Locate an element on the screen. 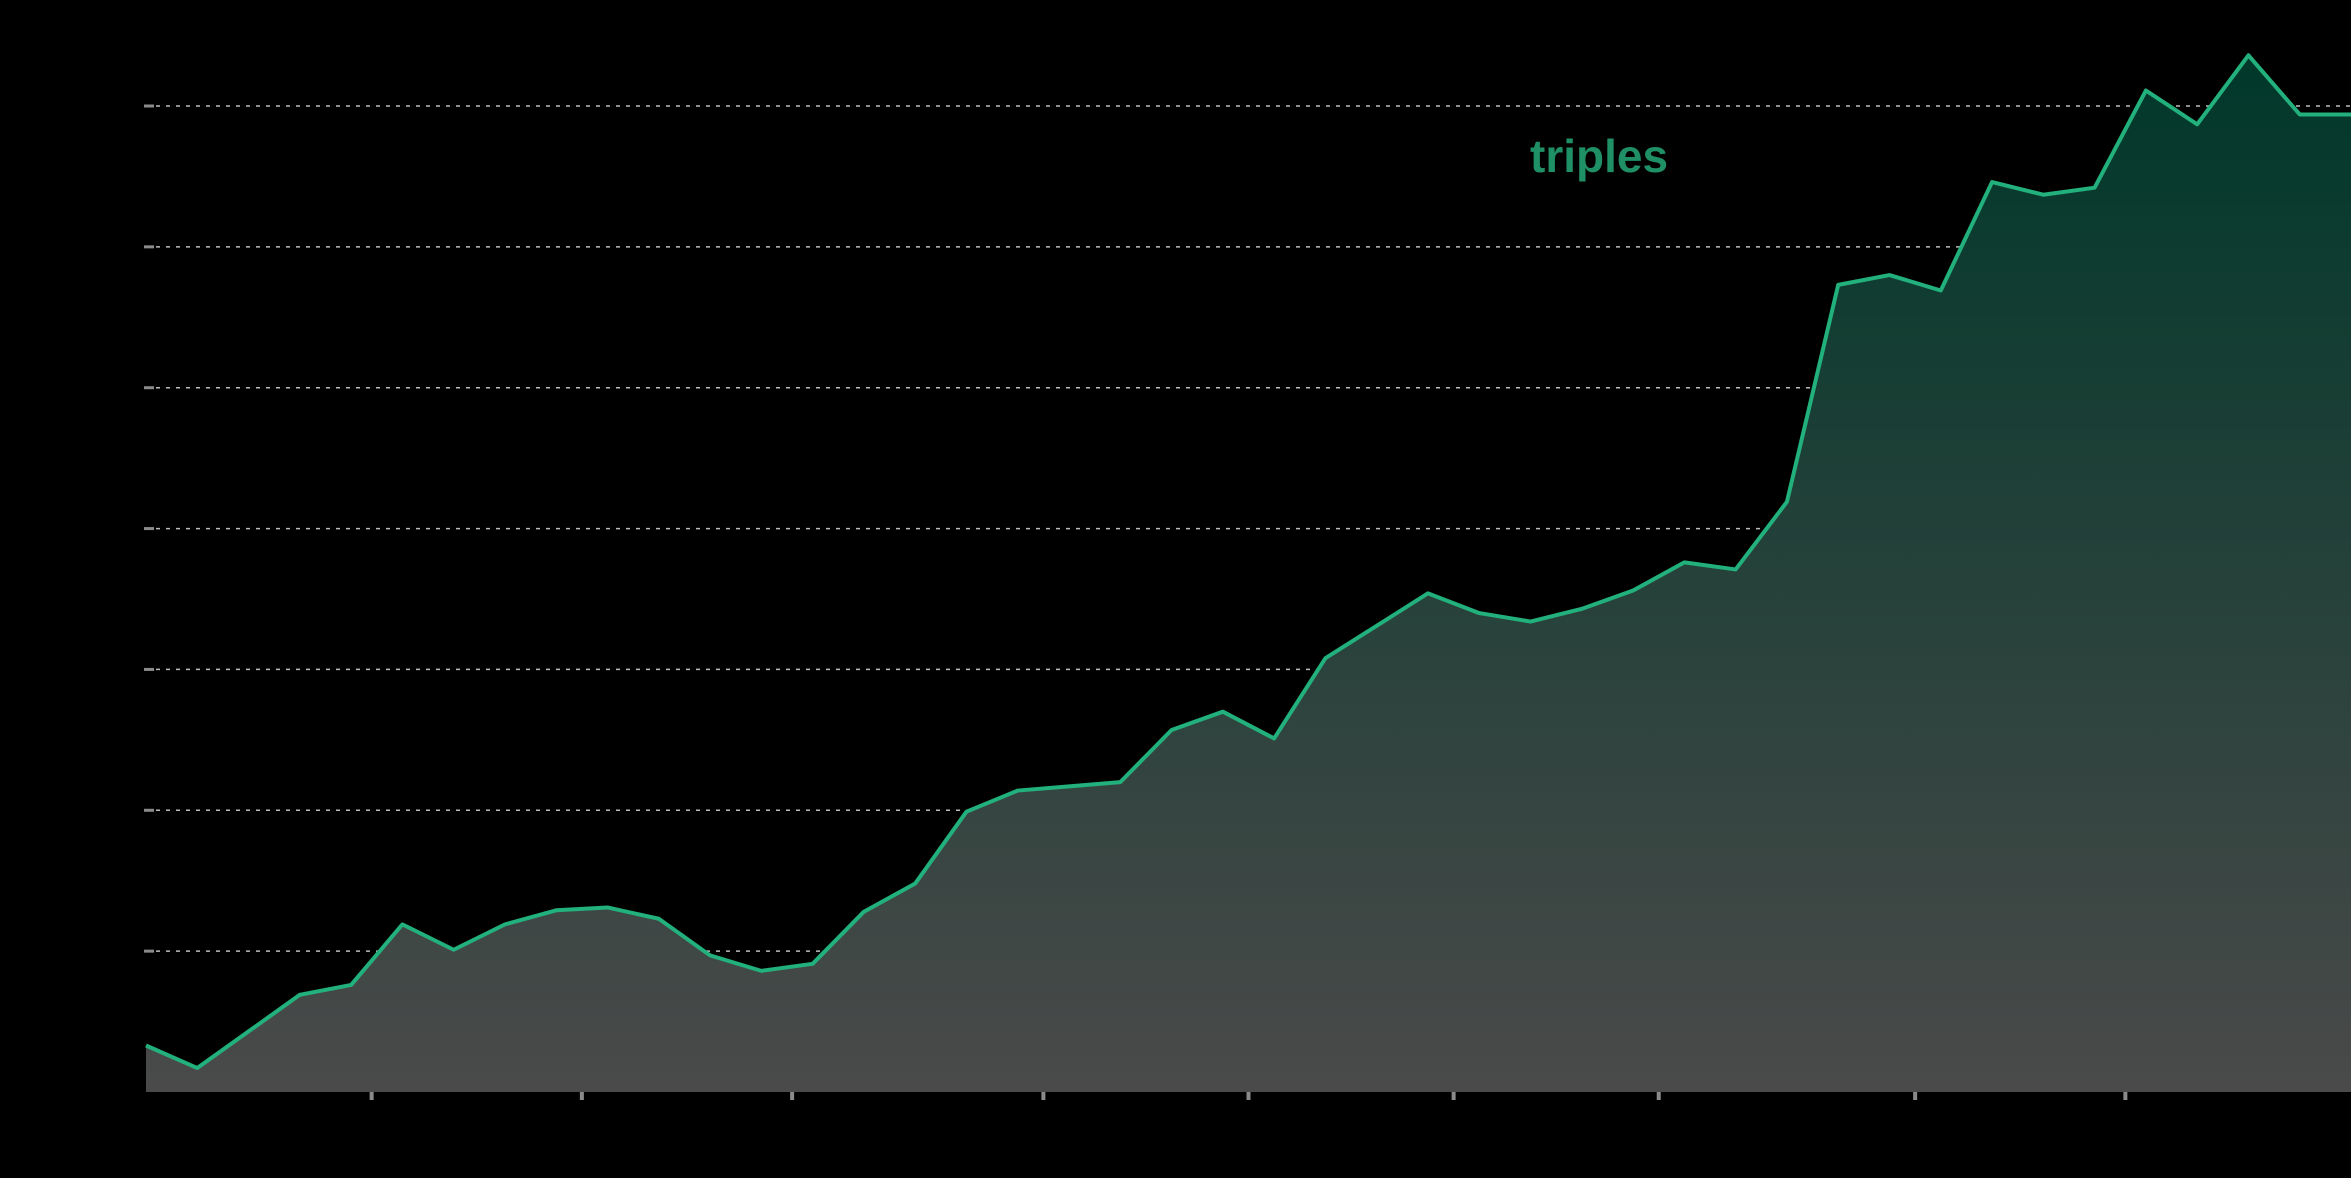 This screenshot has height=1178, width=2351. x-axis is located at coordinates (1248, 1096).